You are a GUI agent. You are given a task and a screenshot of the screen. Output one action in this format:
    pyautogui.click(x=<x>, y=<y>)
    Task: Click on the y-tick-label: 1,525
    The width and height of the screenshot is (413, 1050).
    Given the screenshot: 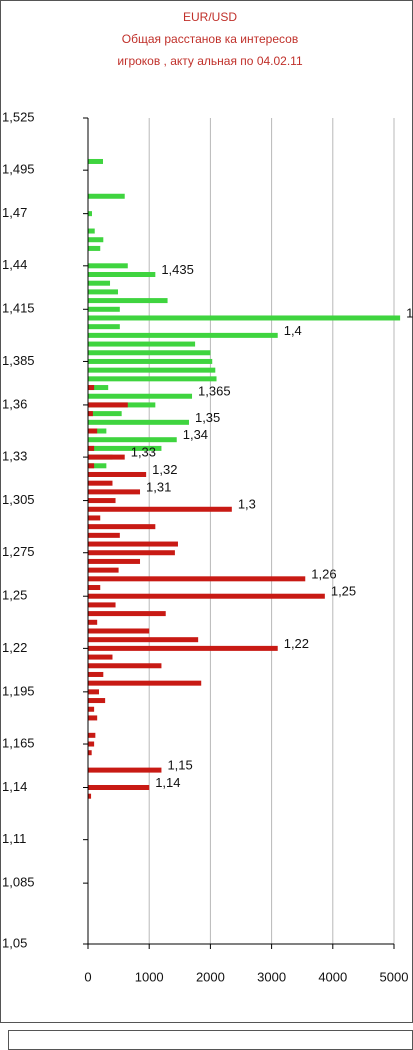 What is the action you would take?
    pyautogui.click(x=18, y=116)
    